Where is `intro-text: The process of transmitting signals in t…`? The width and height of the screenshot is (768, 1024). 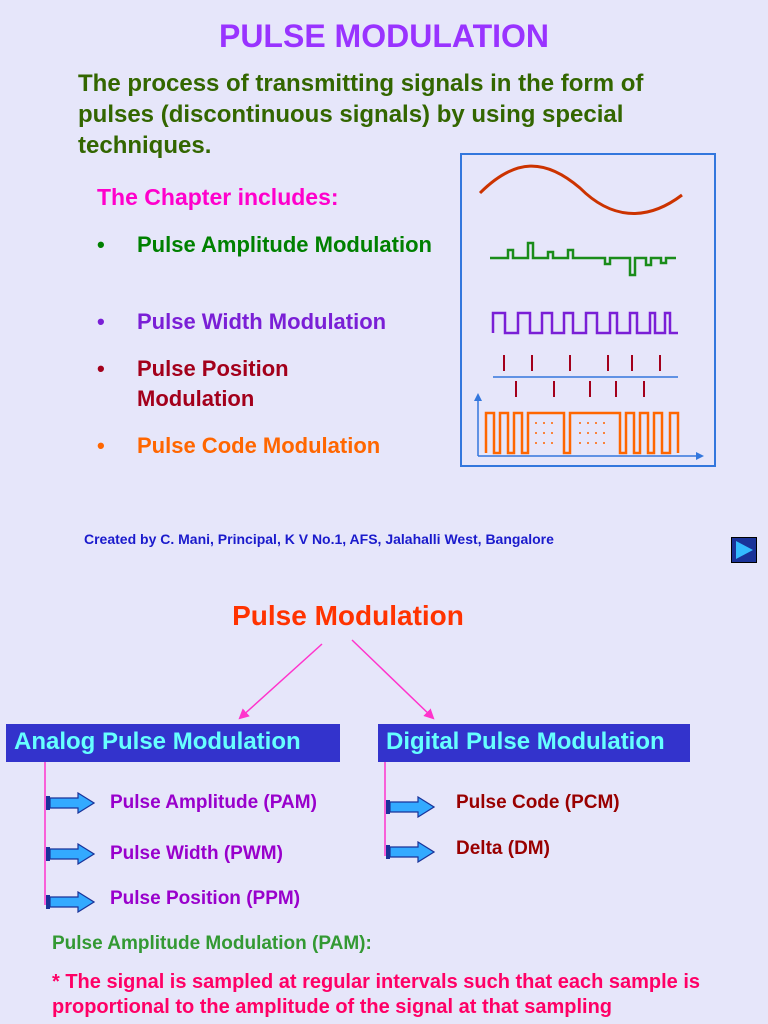
intro-text: The process of transmitting signals in t… is located at coordinates (361, 114).